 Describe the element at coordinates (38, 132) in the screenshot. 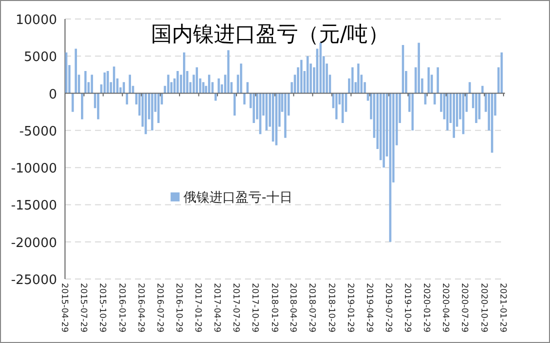

I see `y-tick-label: -5000` at that location.